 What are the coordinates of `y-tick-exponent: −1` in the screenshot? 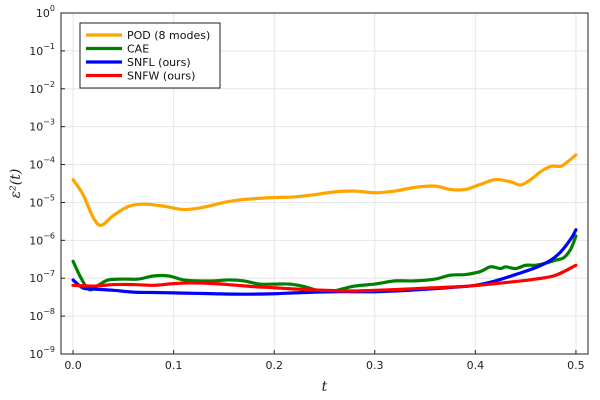 It's located at (49, 46).